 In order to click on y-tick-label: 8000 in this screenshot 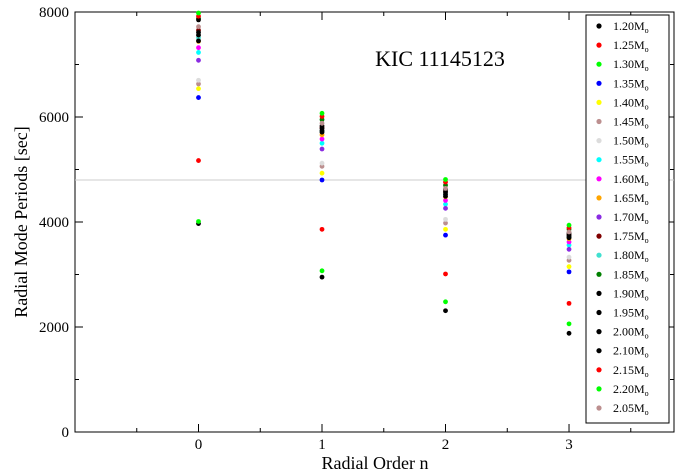, I will do `click(54, 13)`.